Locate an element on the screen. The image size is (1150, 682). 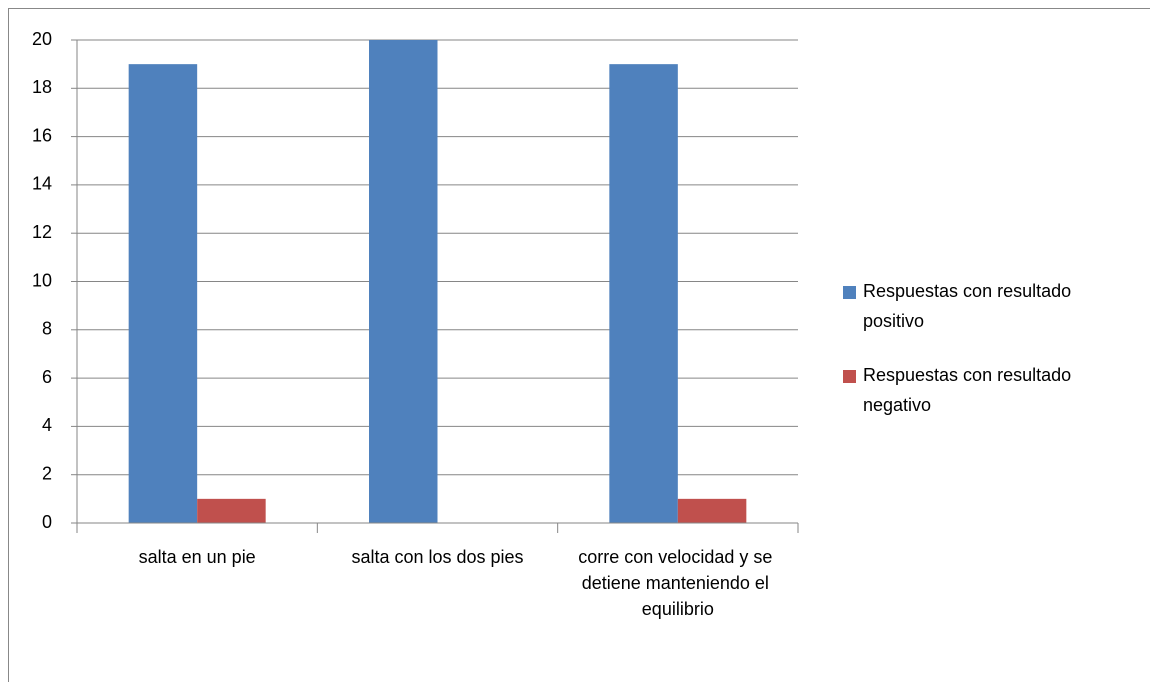
x-tick-label: salta en un pie is located at coordinates (197, 557).